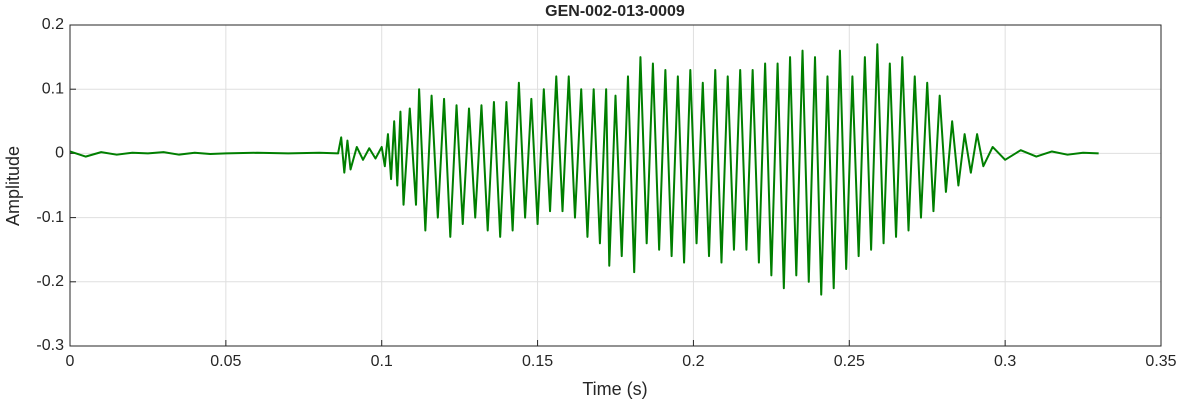 Image resolution: width=1182 pixels, height=404 pixels. I want to click on y-tick-label: -0.3, so click(50, 345).